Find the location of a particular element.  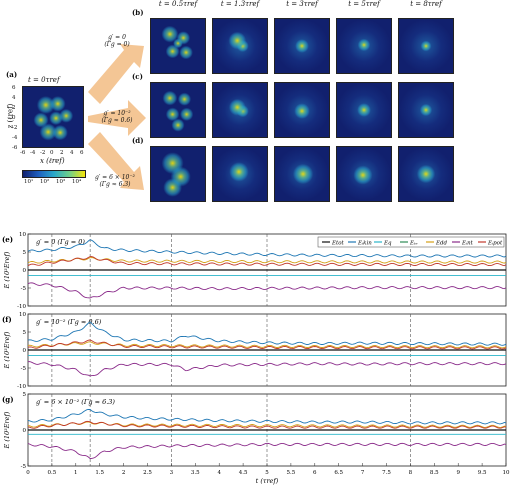

panel-a-ytick: 4 is located at coordinates (14, 98).